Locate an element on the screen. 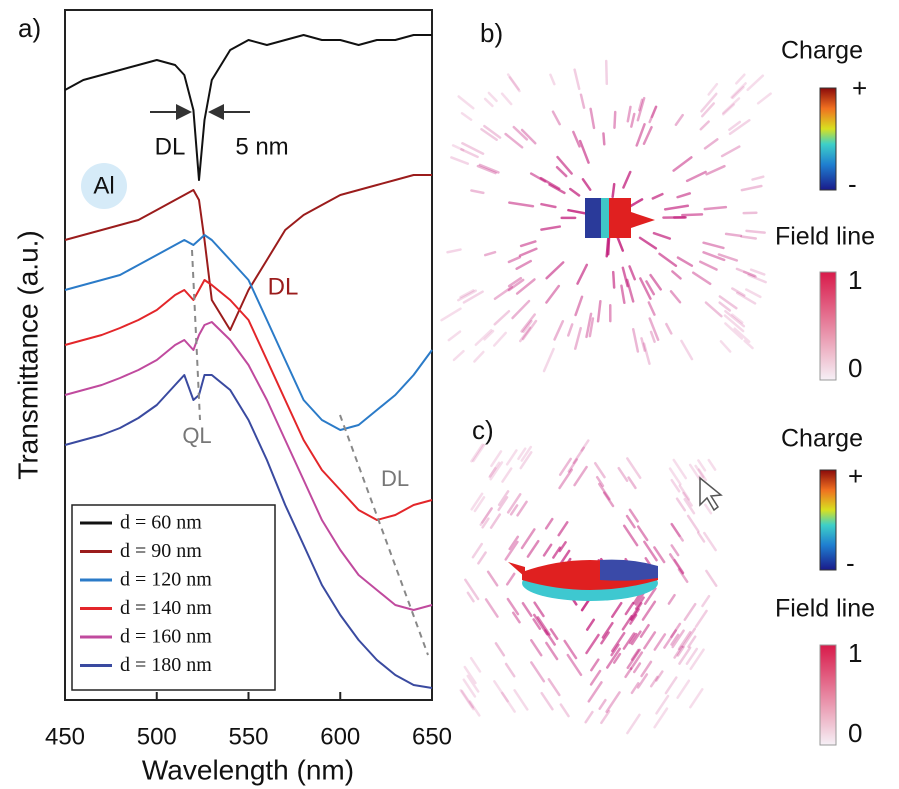  x-tick-label: 600 is located at coordinates (340, 736).